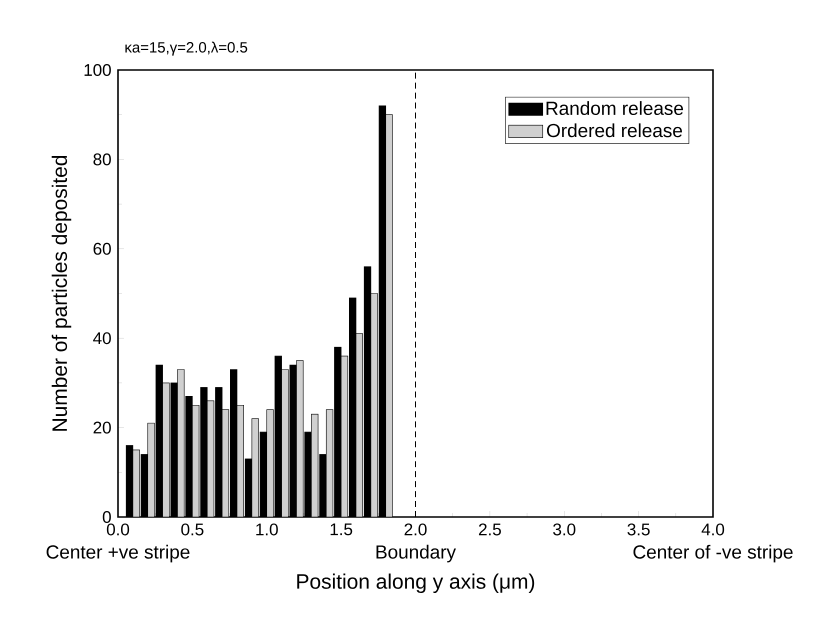 The image size is (838, 619). Describe the element at coordinates (639, 529) in the screenshot. I see `x-tick-label: 3.5` at that location.